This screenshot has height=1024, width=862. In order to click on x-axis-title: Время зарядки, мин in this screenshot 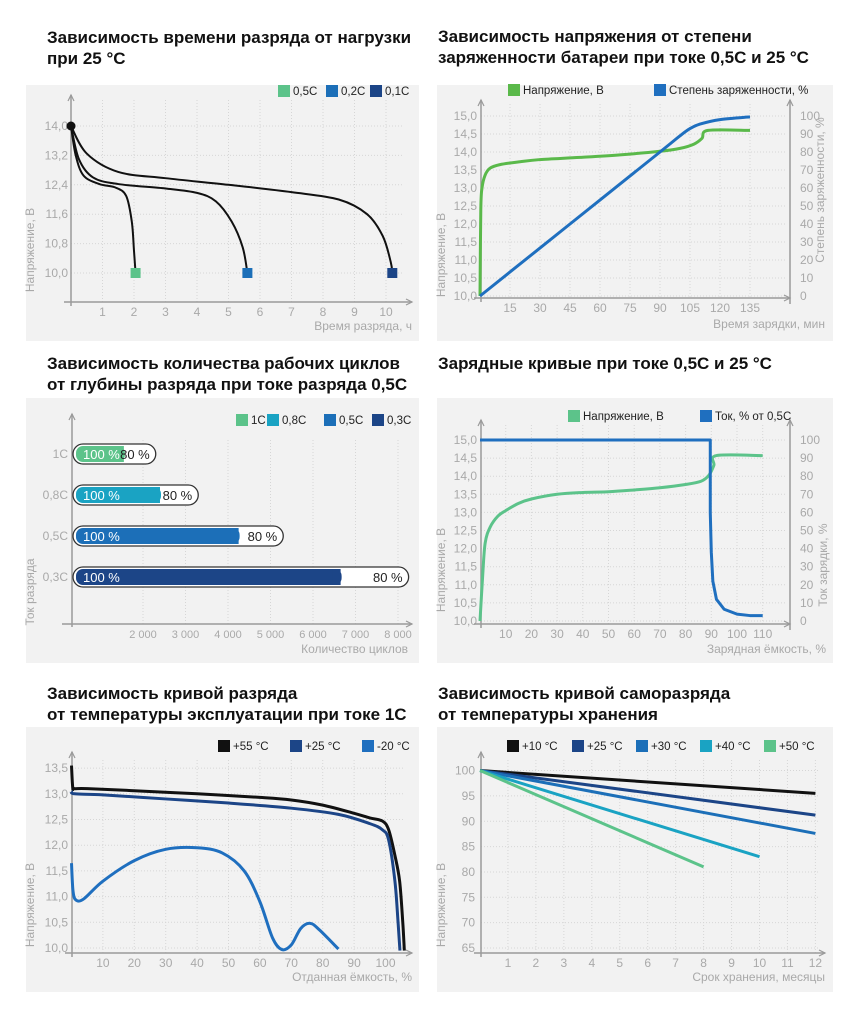, I will do `click(769, 324)`.